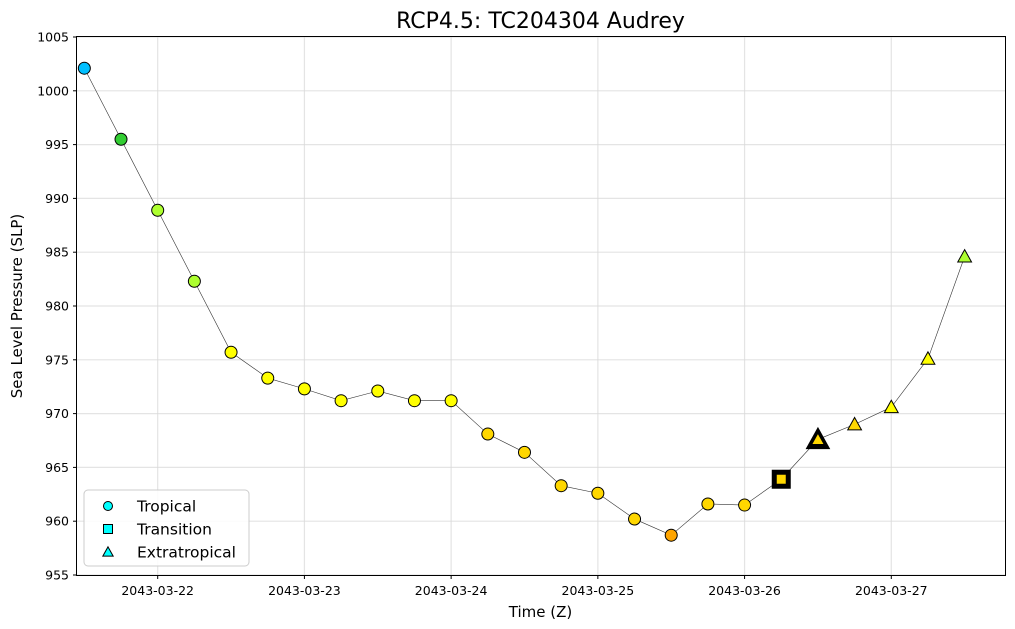 The image size is (1015, 629). What do you see at coordinates (540, 21) in the screenshot?
I see `chart-title: RCP4.5: TC204304 Audrey` at bounding box center [540, 21].